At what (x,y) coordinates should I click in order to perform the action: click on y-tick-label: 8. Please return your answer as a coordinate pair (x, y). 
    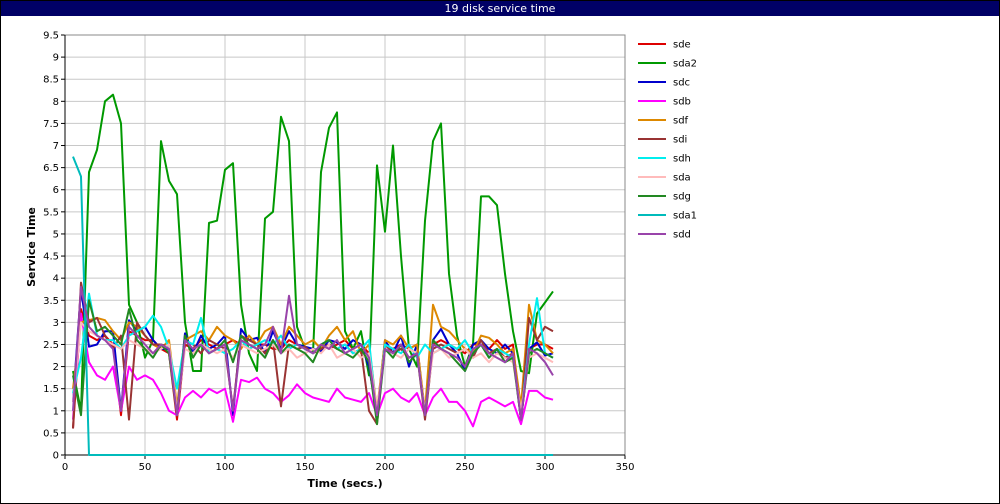
    Looking at the image, I should click on (56, 102).